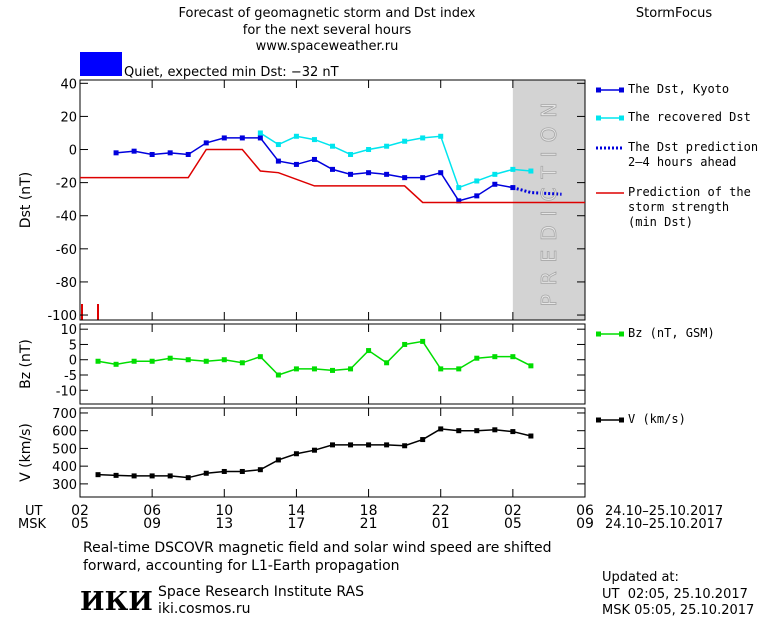 This screenshot has width=760, height=620. I want to click on url: iki.cosmos.ru, so click(204, 609).